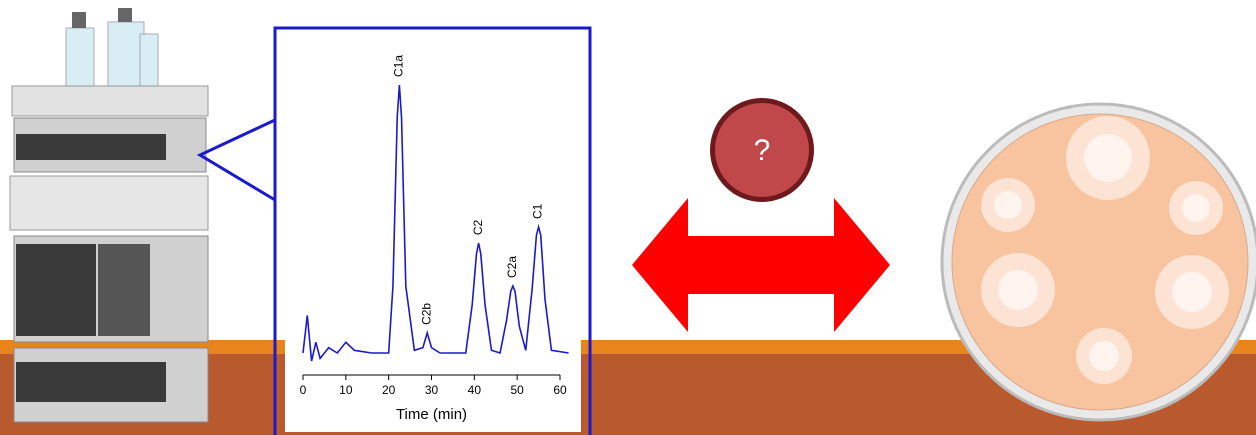 The width and height of the screenshot is (1256, 435). I want to click on double-arrow, so click(761, 265).